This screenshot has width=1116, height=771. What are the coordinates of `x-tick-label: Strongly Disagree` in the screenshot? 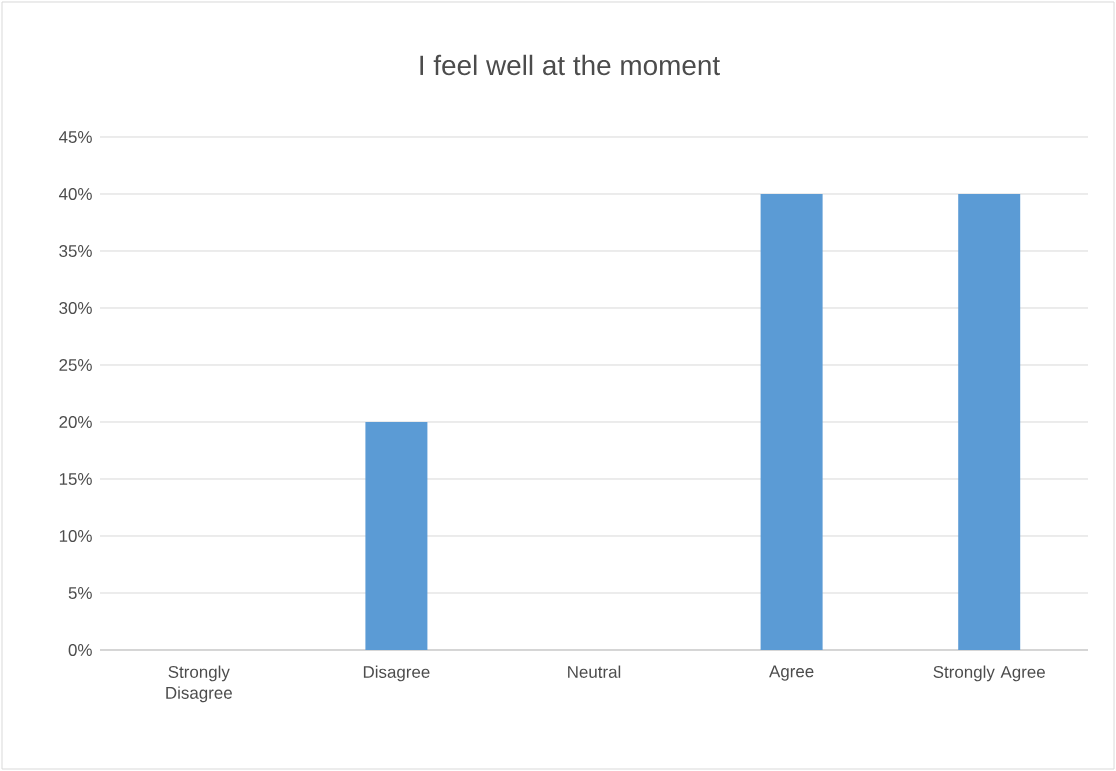 It's located at (199, 684).